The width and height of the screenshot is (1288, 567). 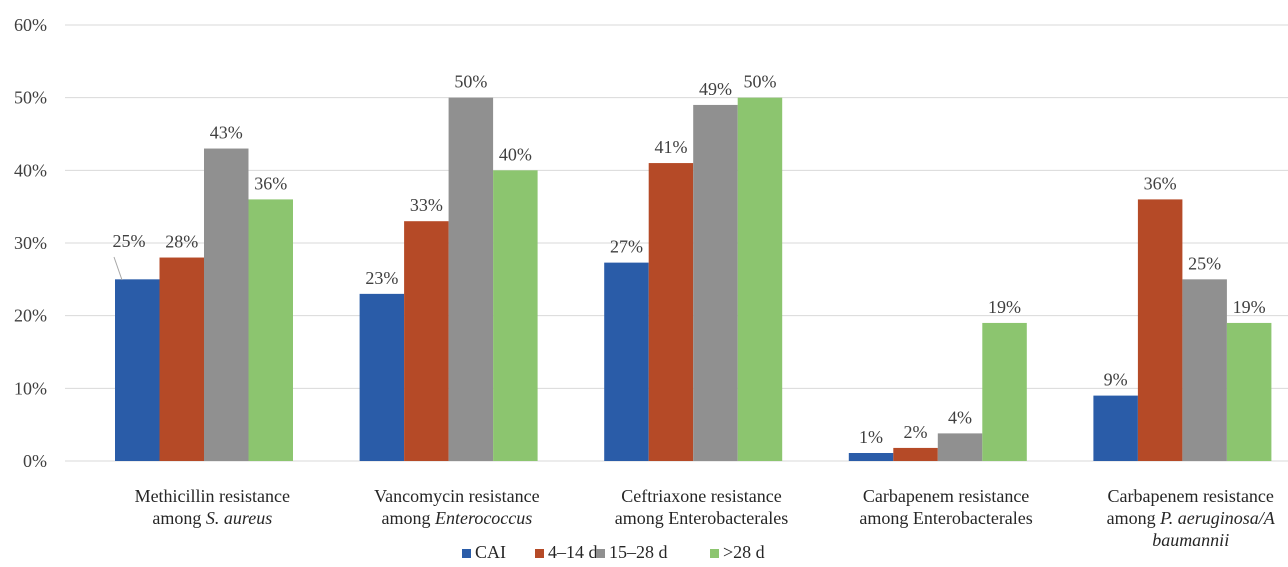 I want to click on legend: CAI 4–14 d 15–28 d >28 d, so click(x=613, y=552).